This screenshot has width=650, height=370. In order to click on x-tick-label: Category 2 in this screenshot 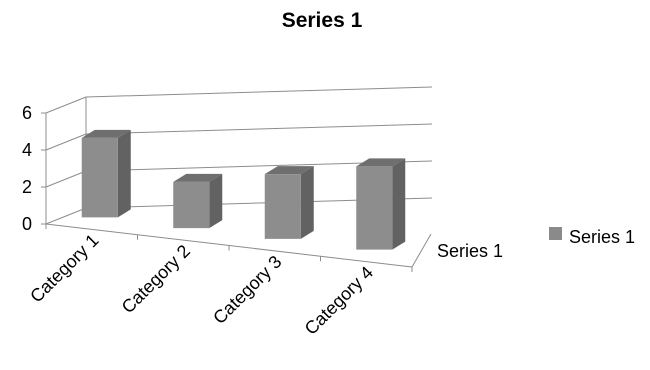, I will do `click(156, 279)`.